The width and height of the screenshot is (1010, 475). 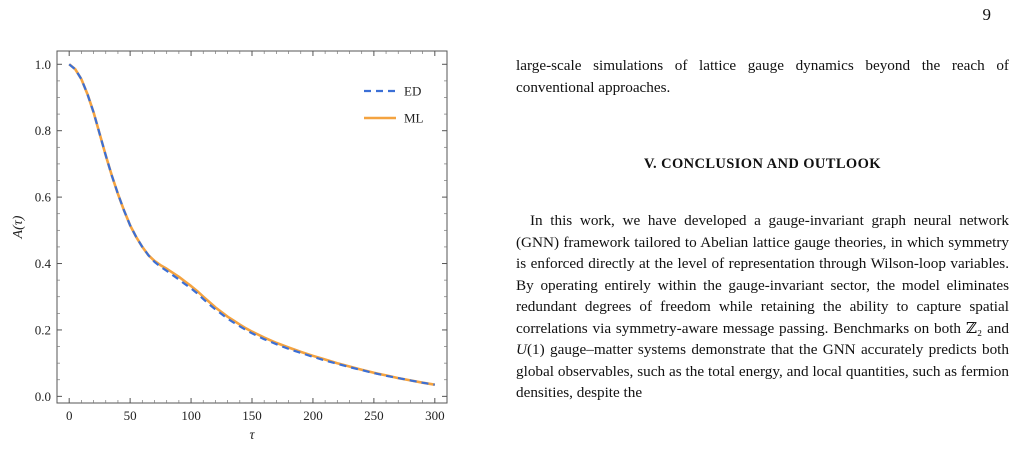 What do you see at coordinates (762, 164) in the screenshot?
I see `section-heading: V. CONCLUSION AND OUTLOOK` at bounding box center [762, 164].